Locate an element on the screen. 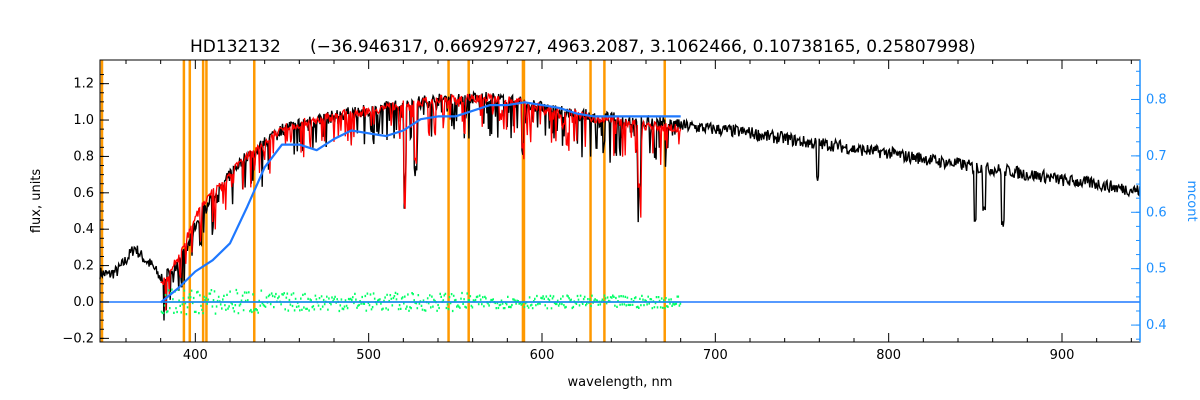  y-tick-label: −0.2 is located at coordinates (78, 338).